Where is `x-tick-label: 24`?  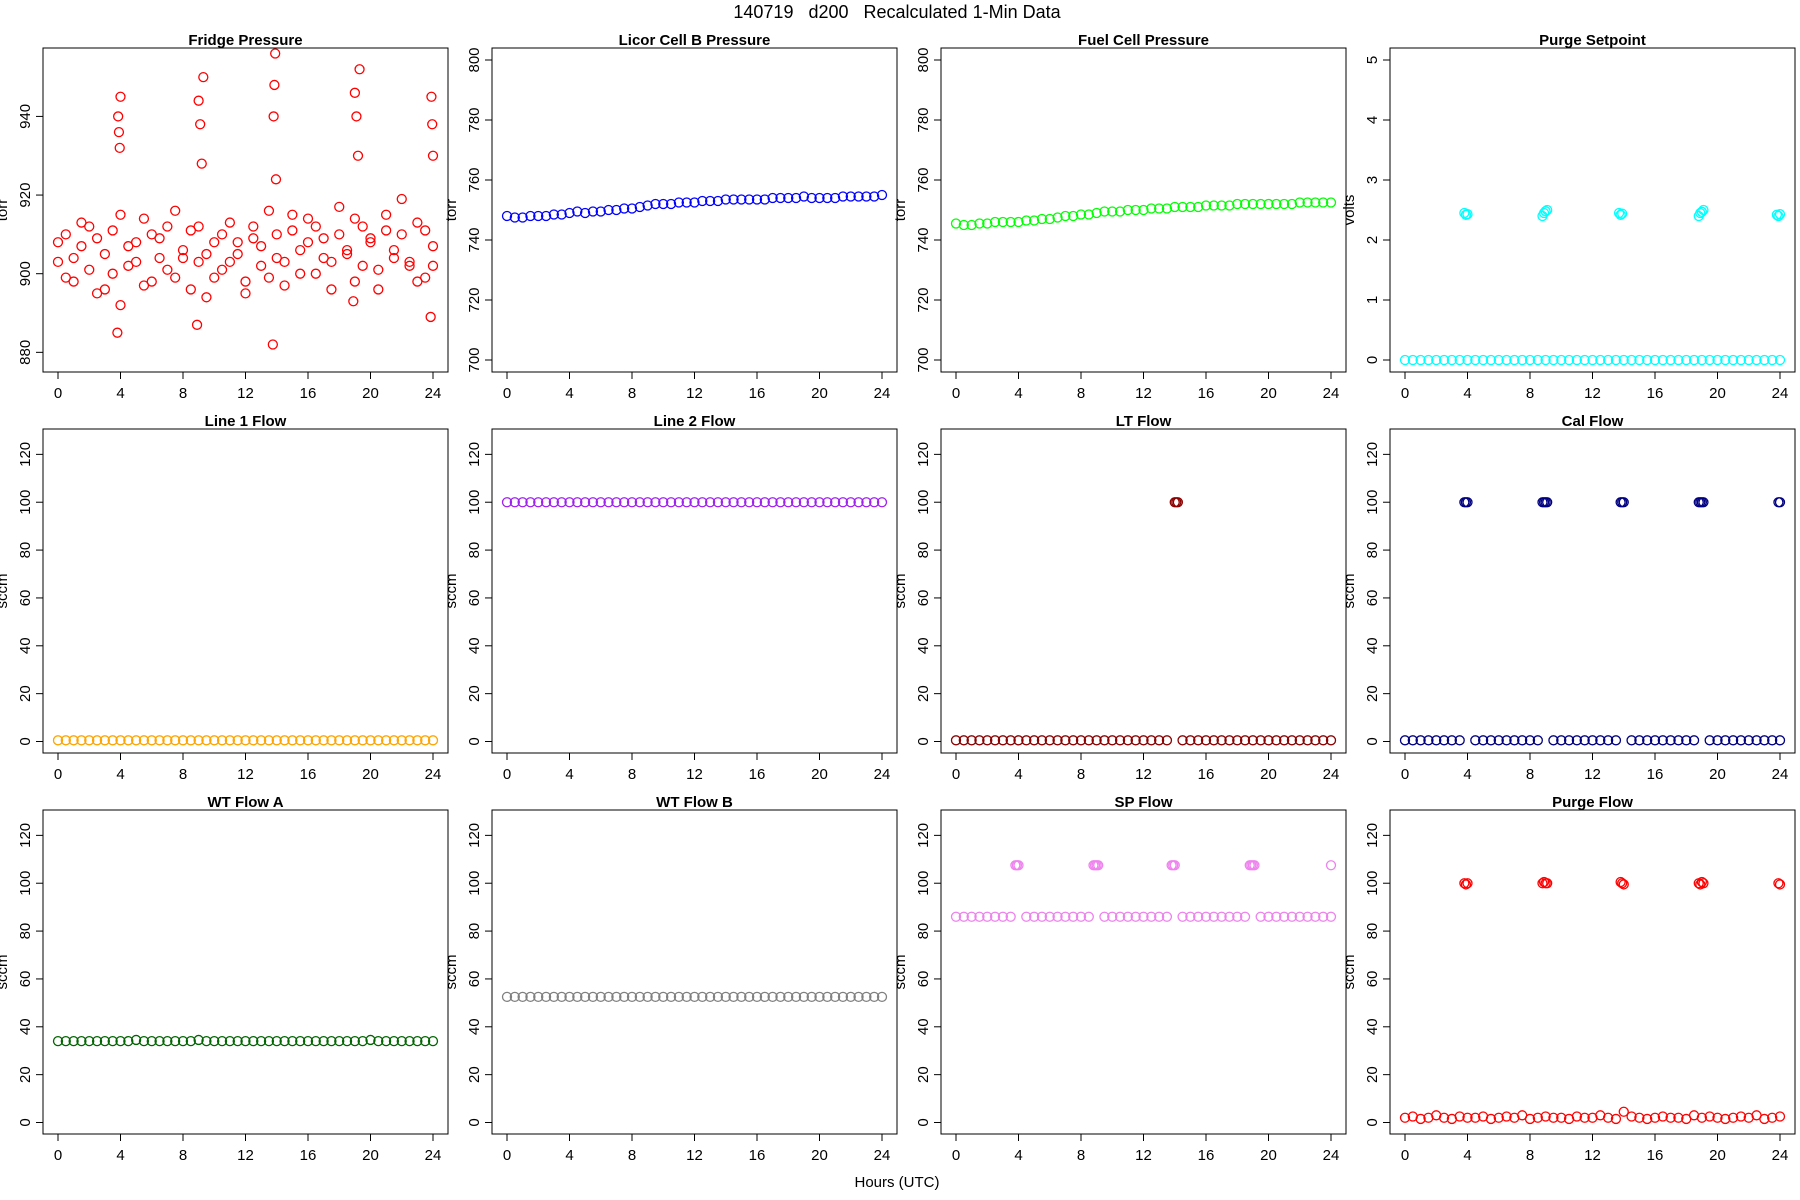
x-tick-label: 24 is located at coordinates (882, 1155).